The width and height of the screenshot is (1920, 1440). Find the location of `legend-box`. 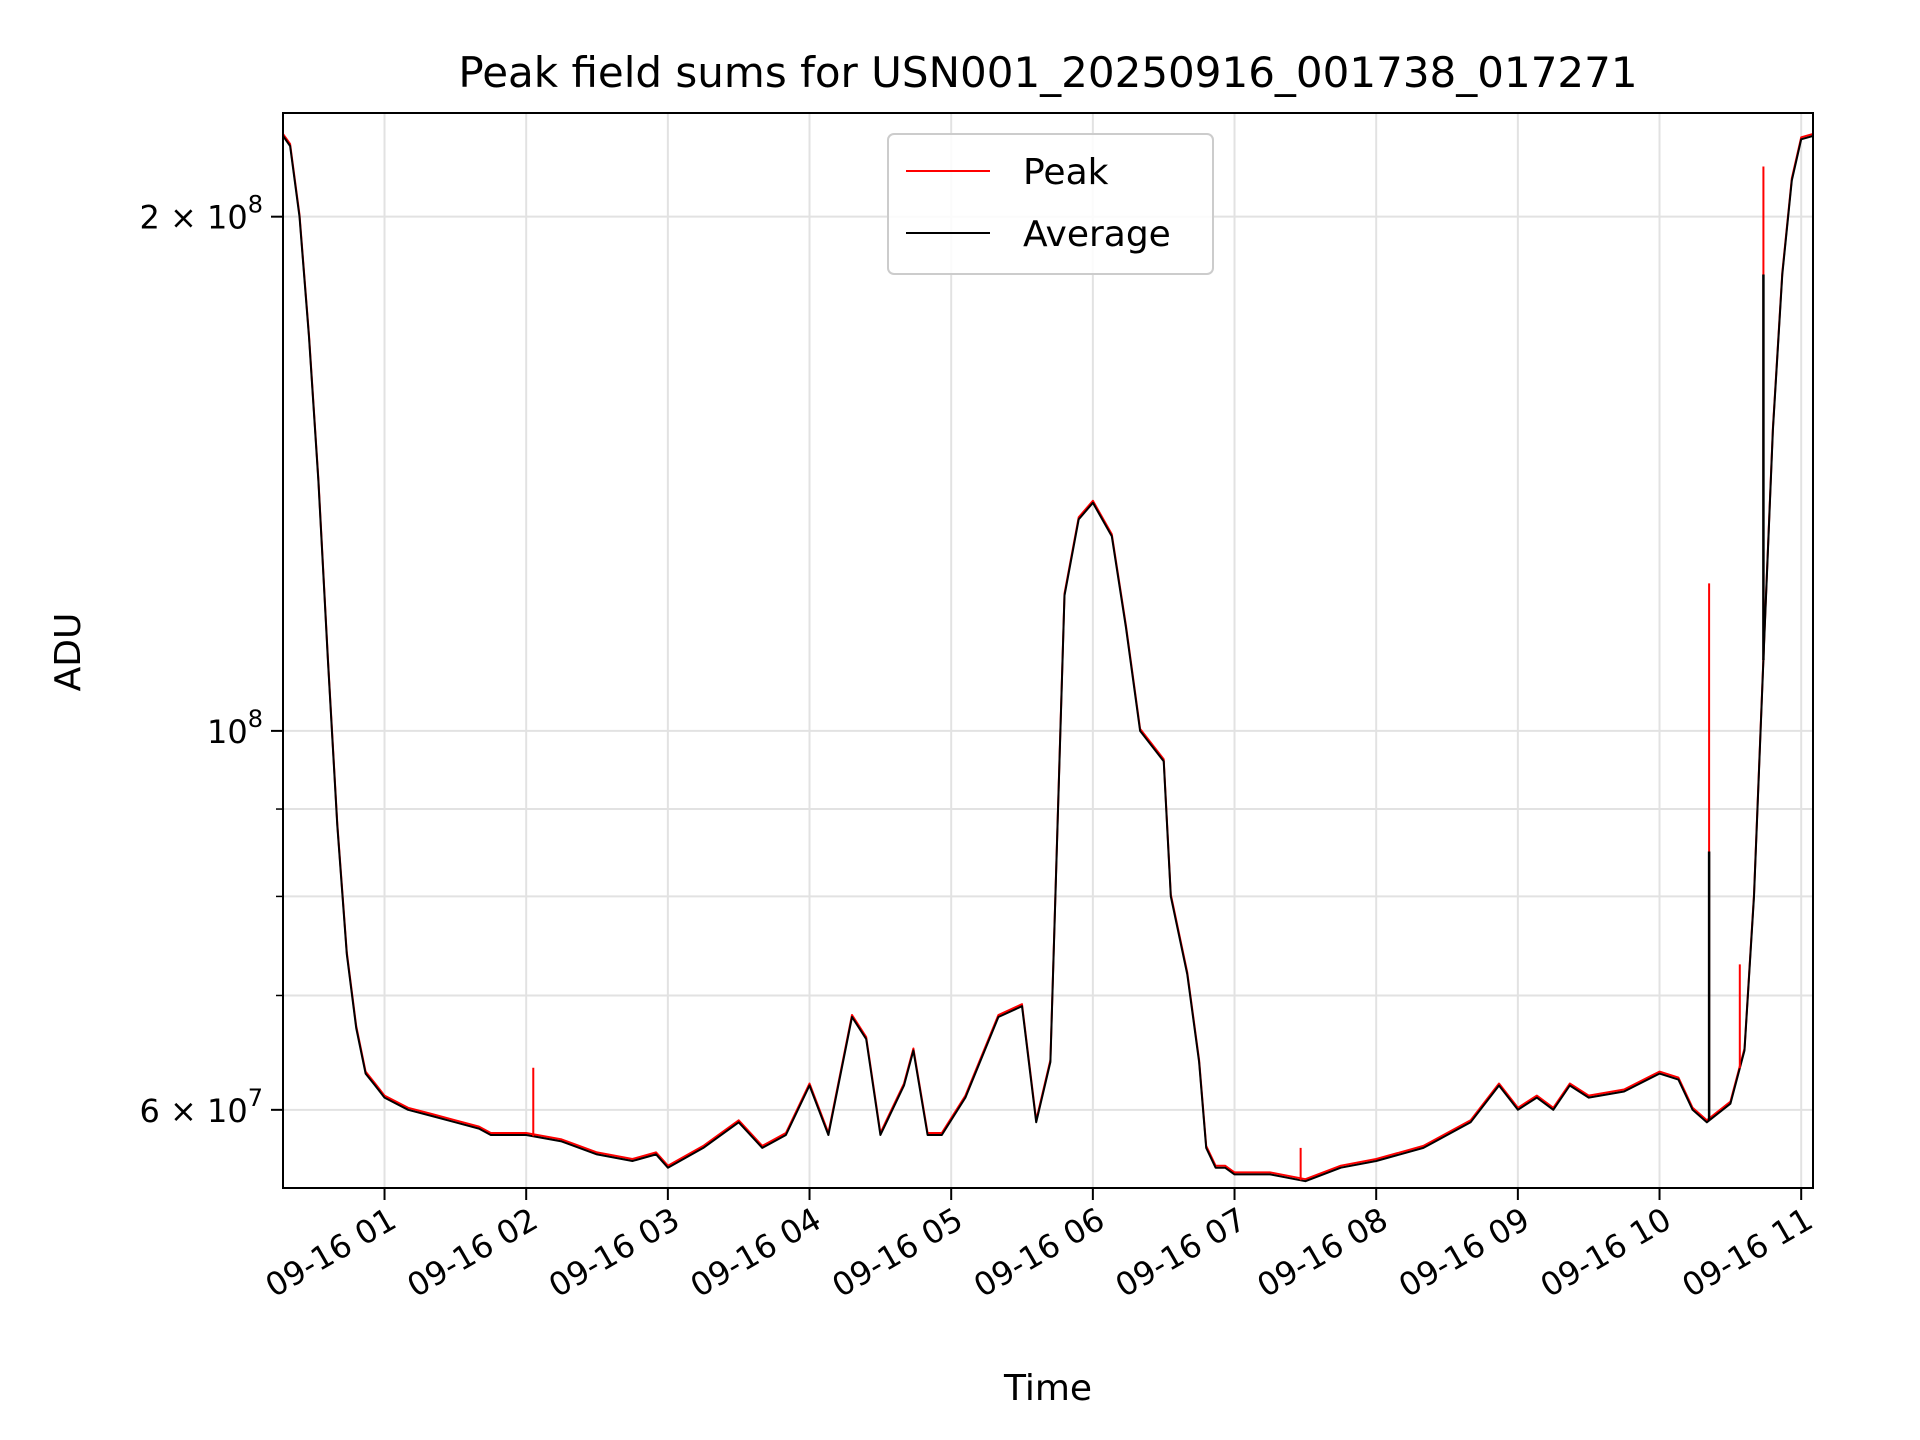

legend-box is located at coordinates (1050, 204).